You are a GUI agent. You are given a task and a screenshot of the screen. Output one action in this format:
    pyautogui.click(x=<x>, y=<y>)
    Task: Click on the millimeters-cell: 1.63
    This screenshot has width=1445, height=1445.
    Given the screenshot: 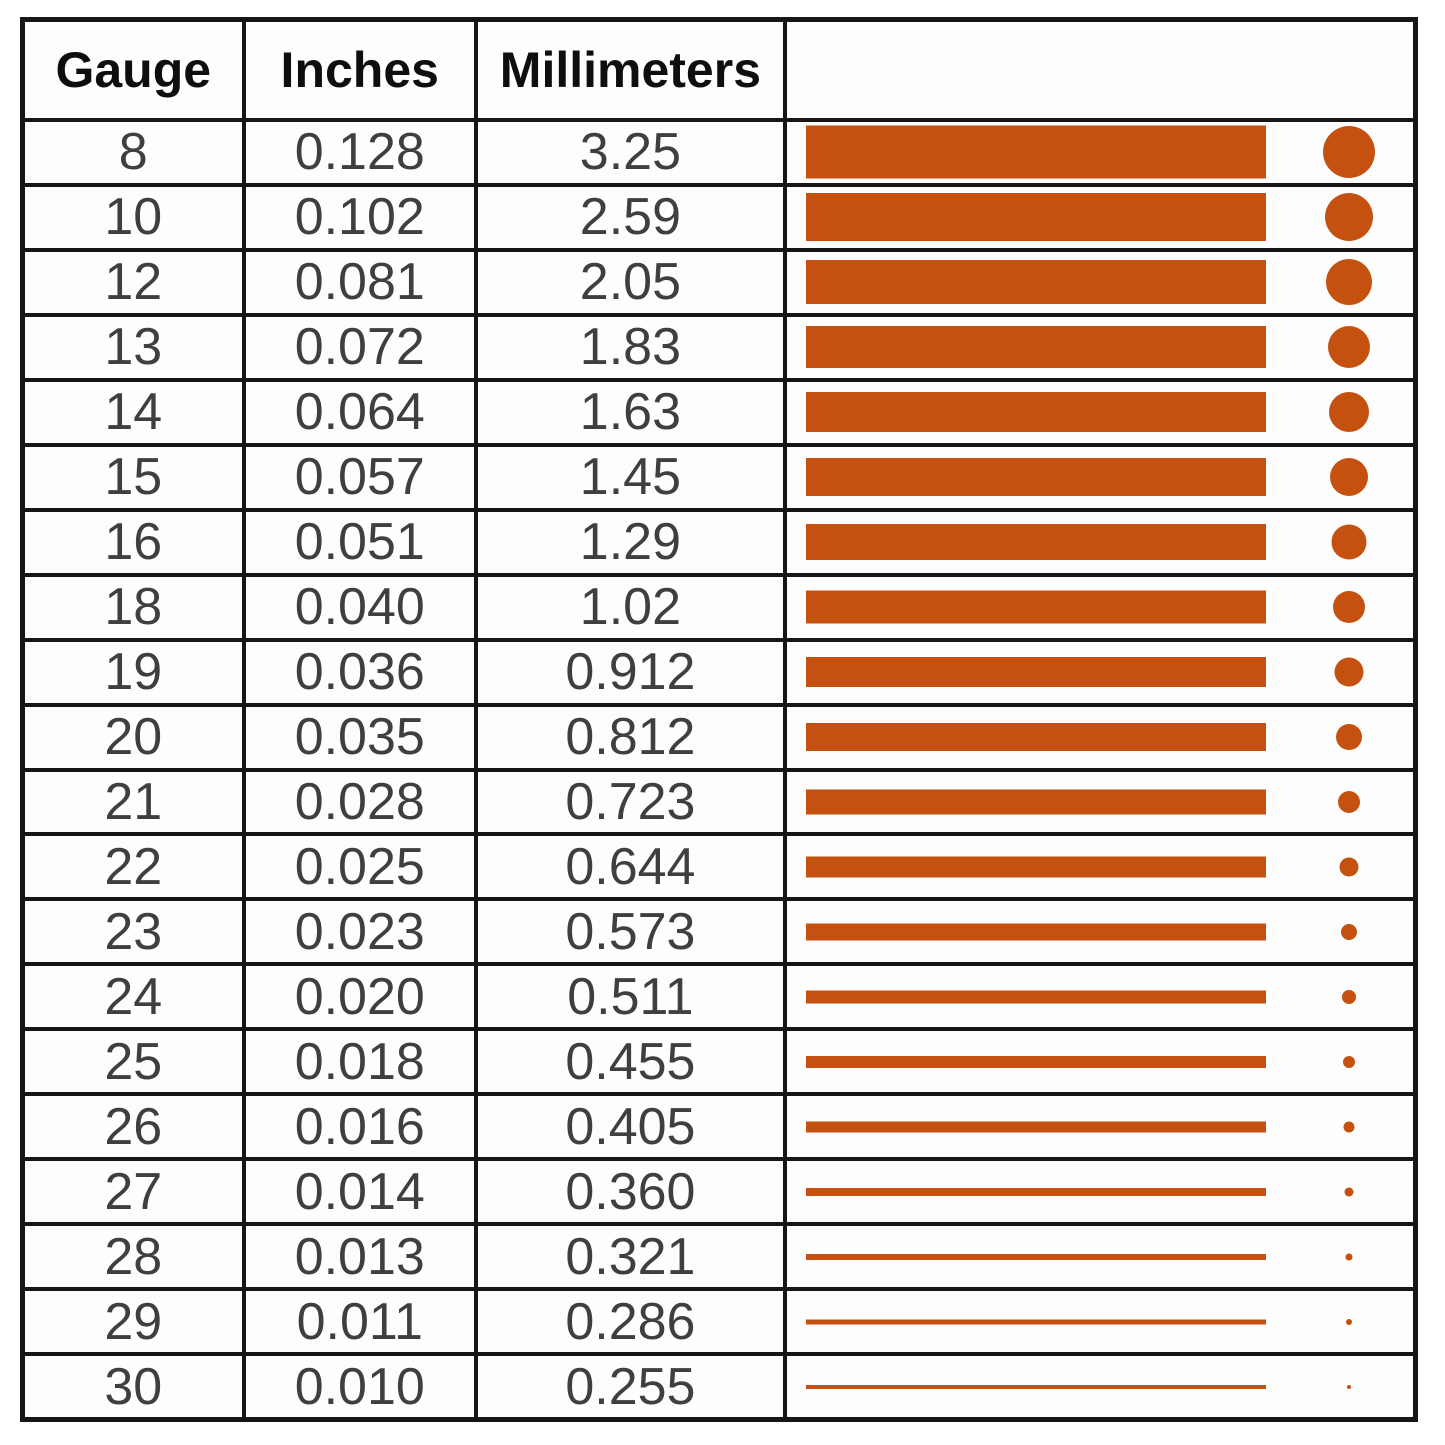 What is the action you would take?
    pyautogui.click(x=628, y=412)
    